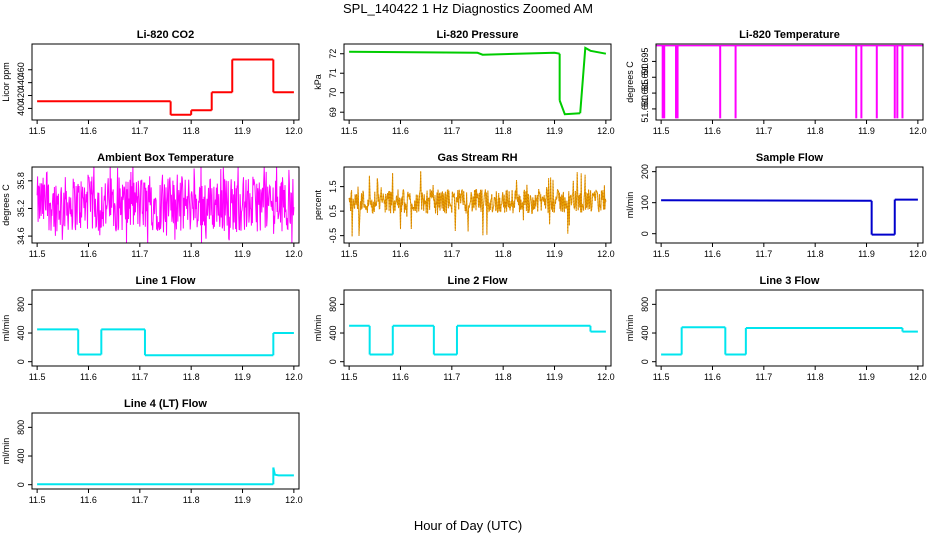  What do you see at coordinates (468, 525) in the screenshot?
I see `x-axis-label: Hour of Day (UTC)` at bounding box center [468, 525].